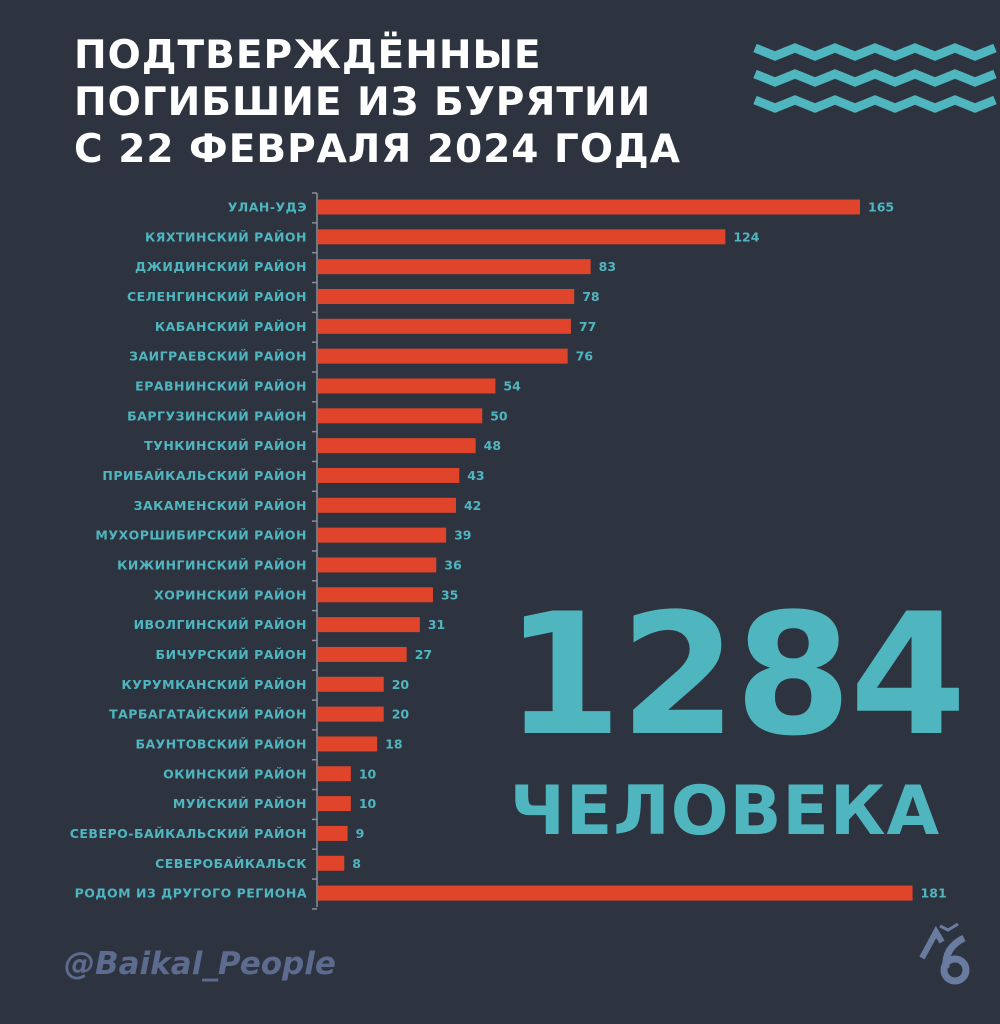 This screenshot has width=1000, height=1024. What do you see at coordinates (725, 811) in the screenshot?
I see `total-unit: ЧЕЛОВЕКА` at bounding box center [725, 811].